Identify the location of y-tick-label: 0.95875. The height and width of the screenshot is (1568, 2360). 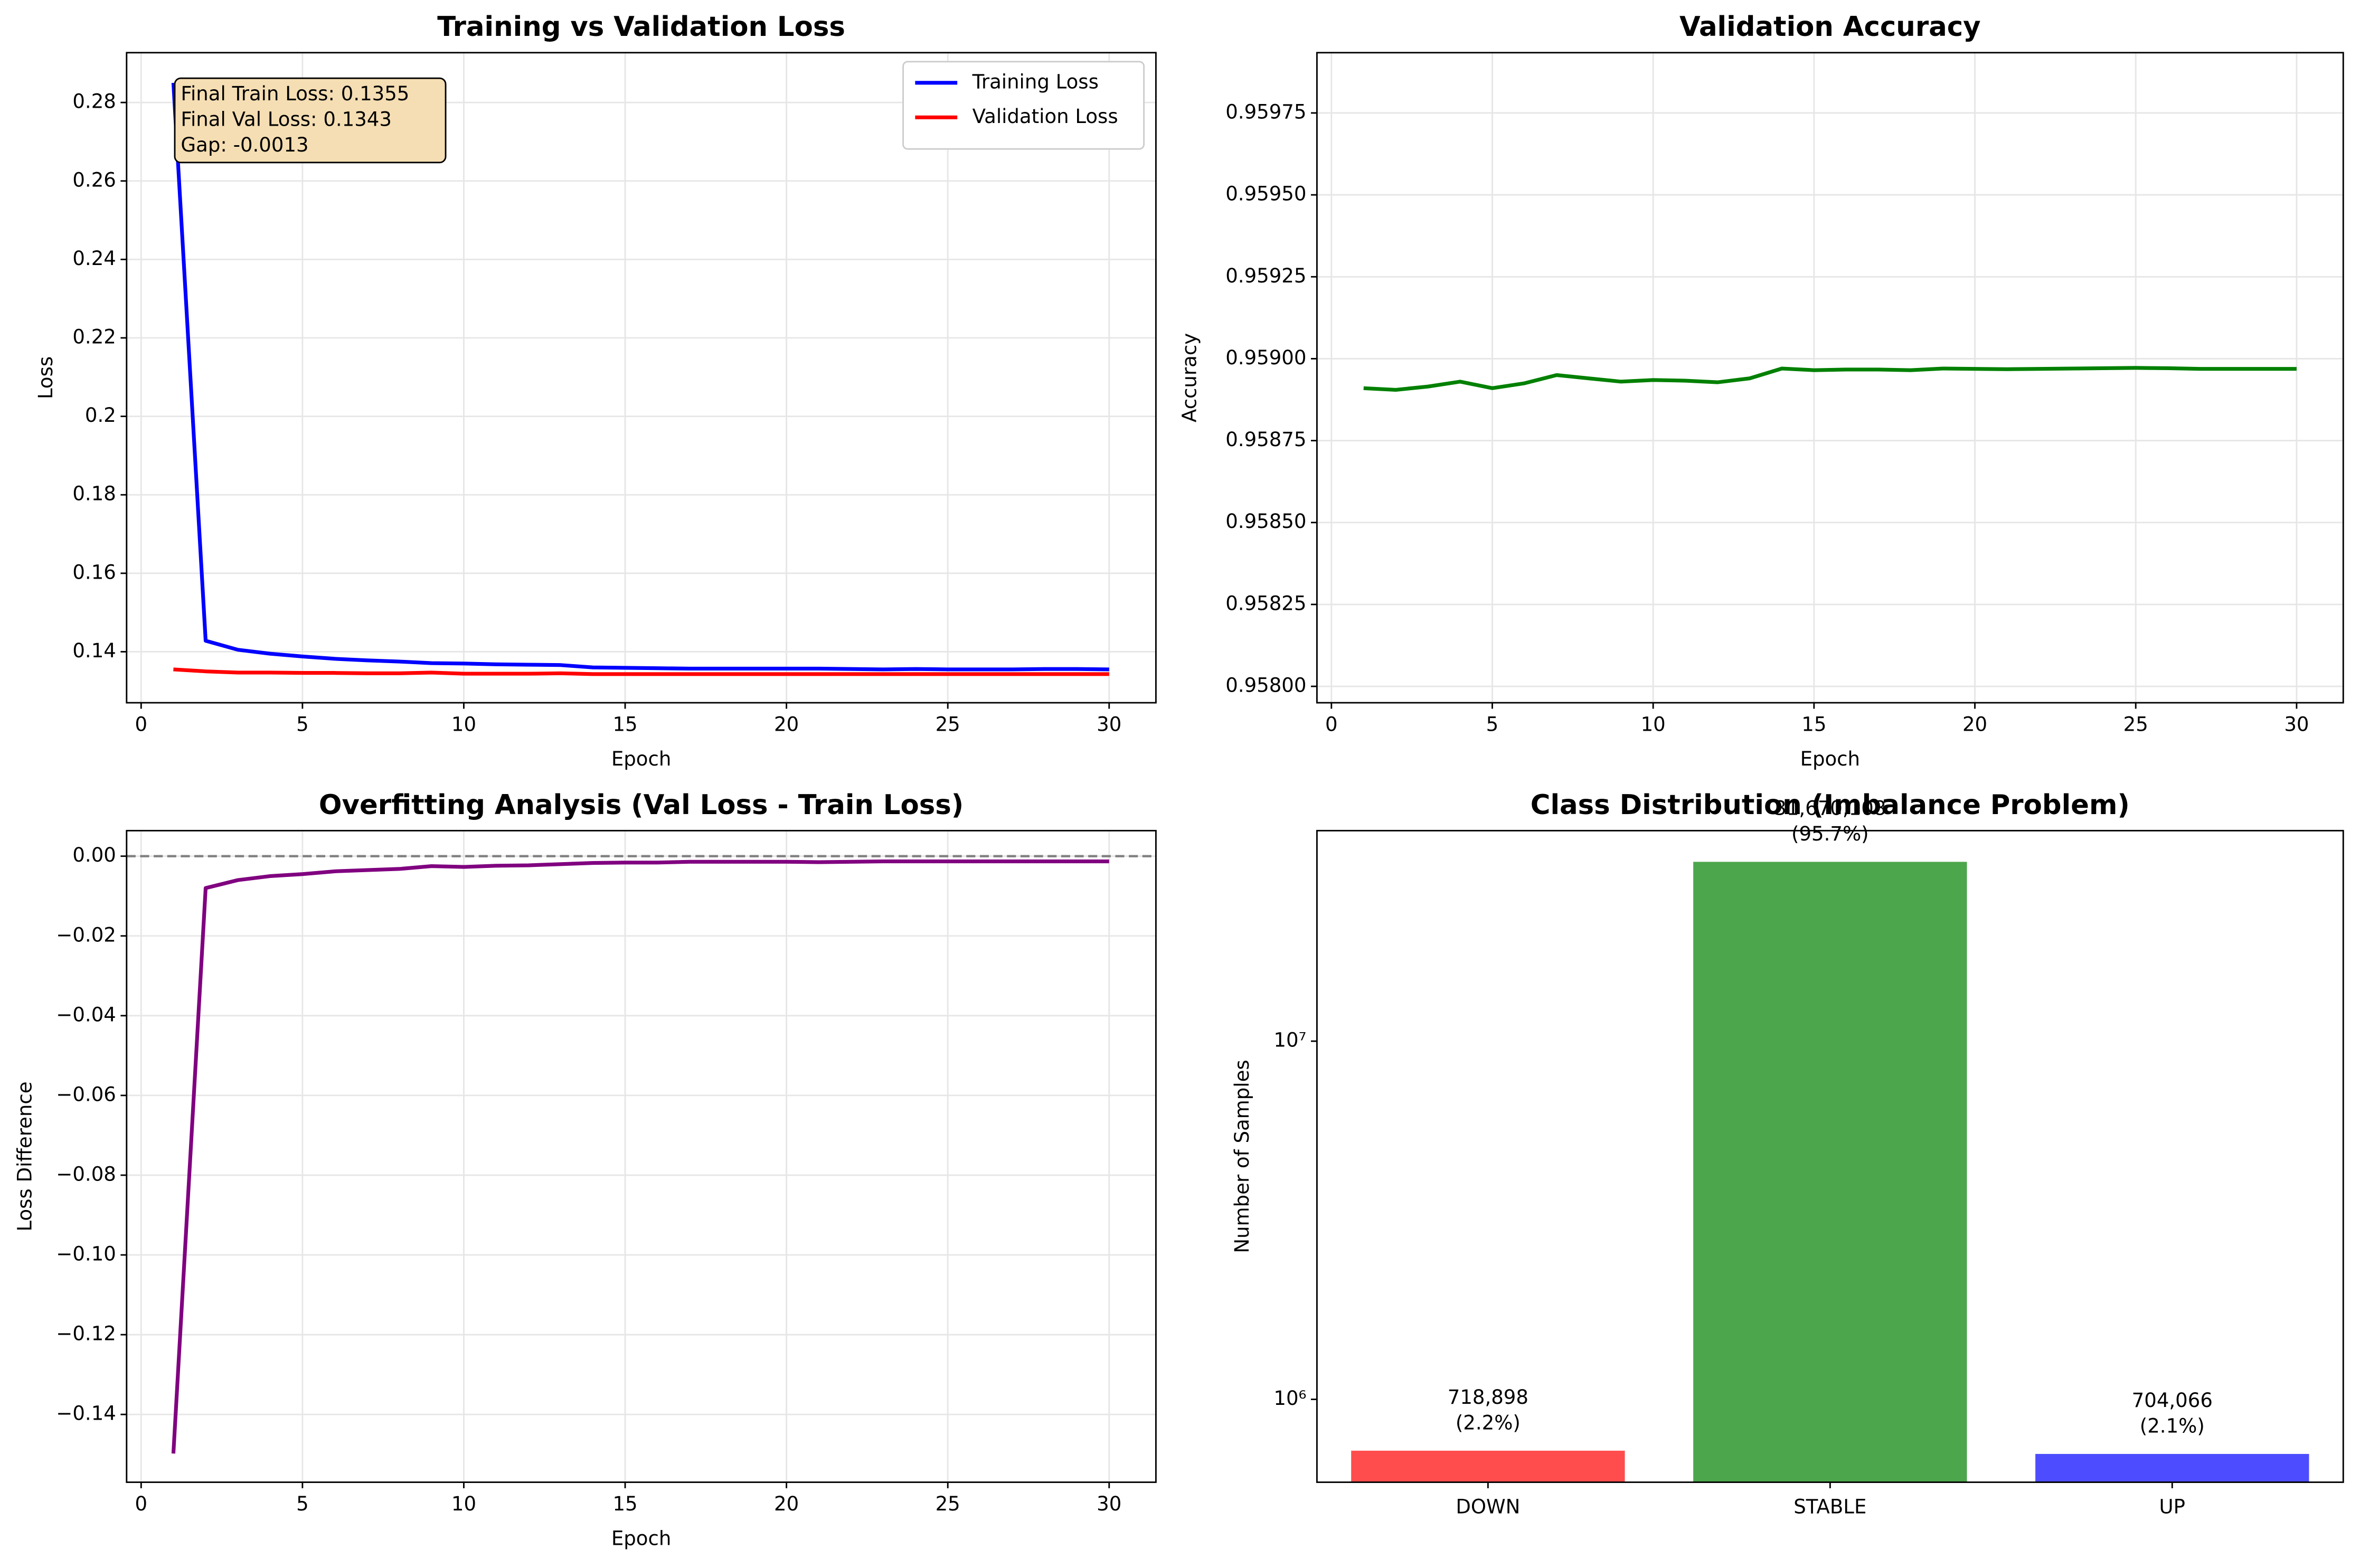
(1265, 439).